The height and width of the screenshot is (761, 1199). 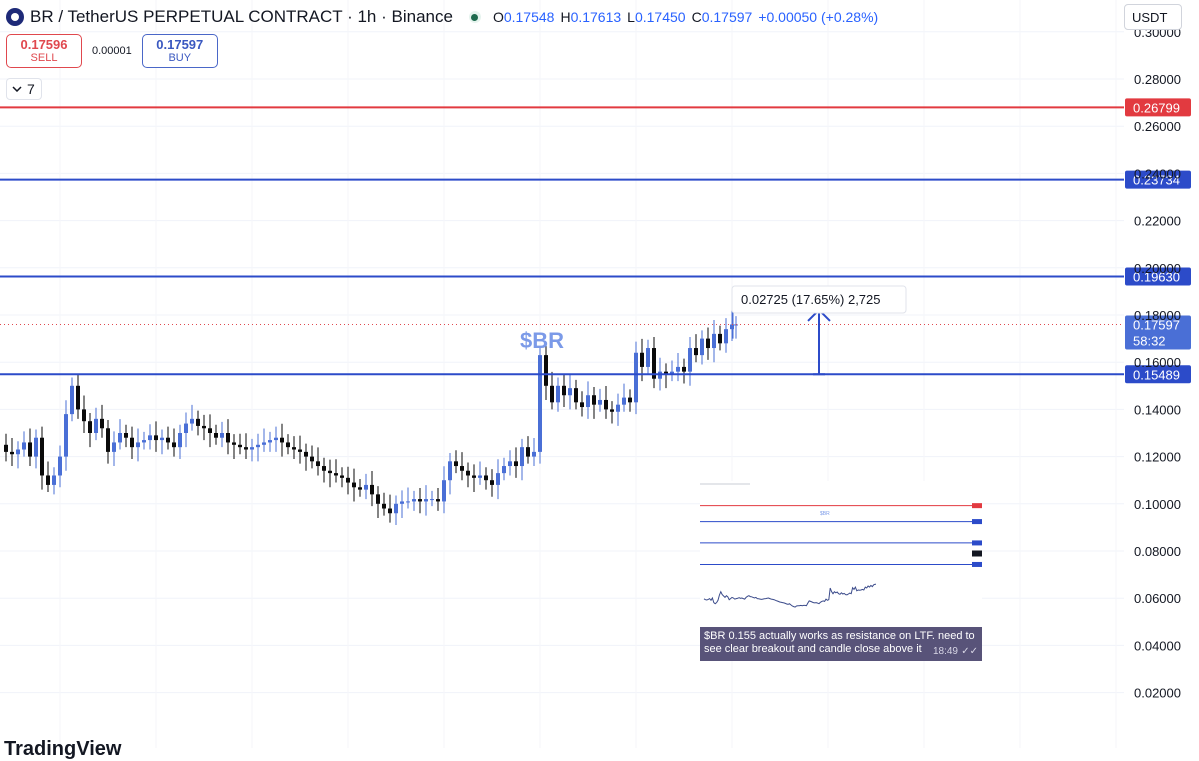 What do you see at coordinates (1157, 315) in the screenshot?
I see `price-tick-label: 0.18000` at bounding box center [1157, 315].